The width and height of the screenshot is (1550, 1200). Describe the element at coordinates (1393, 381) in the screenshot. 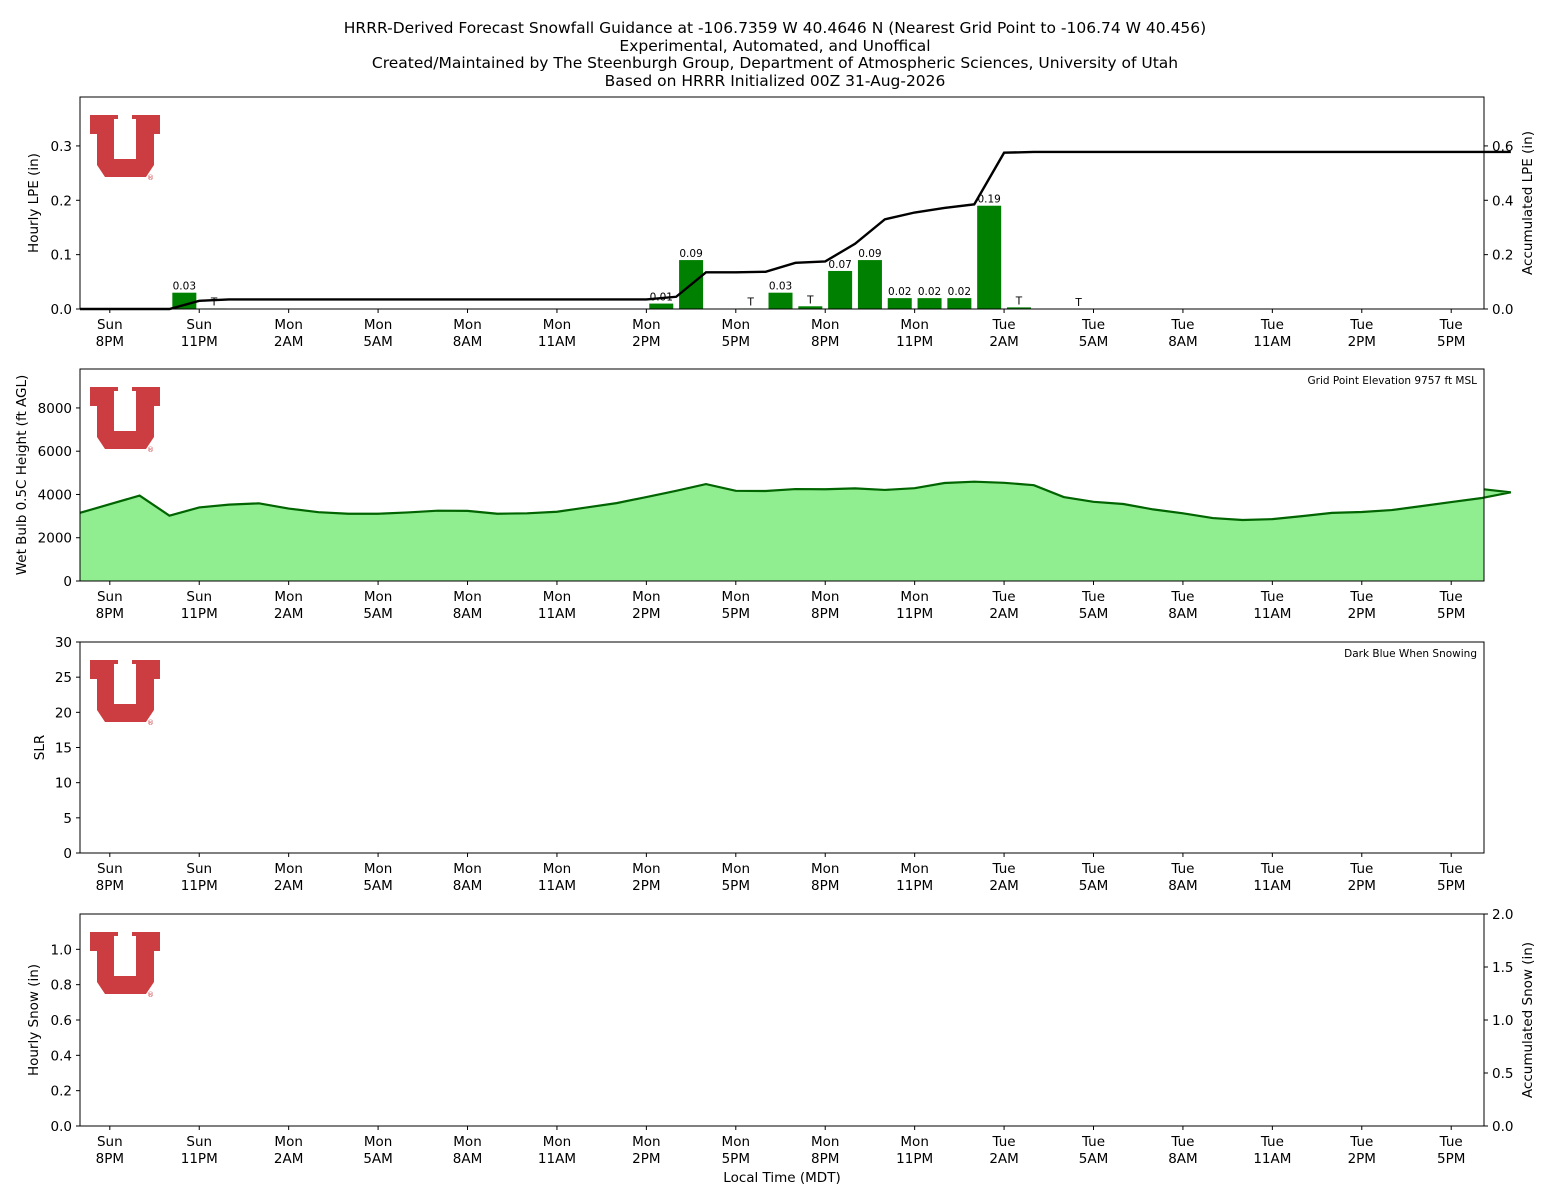

I see `panel-annotation: Grid Point Elevation 9757 ft MSL` at that location.